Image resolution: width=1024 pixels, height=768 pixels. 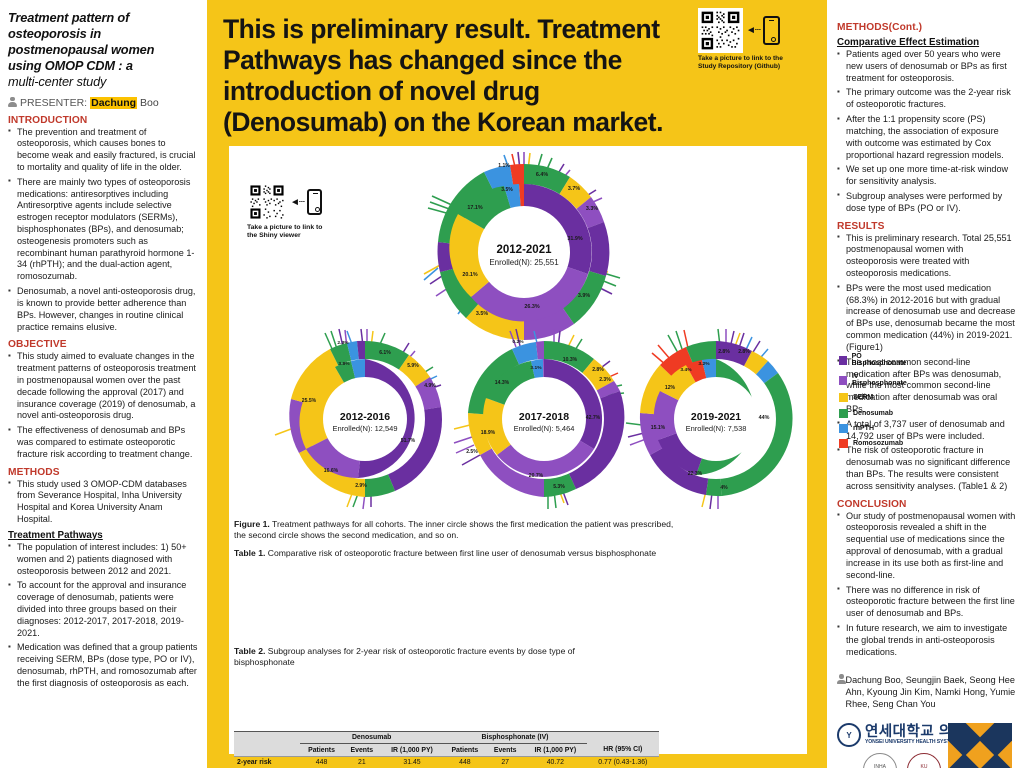 I want to click on table-1-row-label: 2-year risk, so click(x=267, y=762).